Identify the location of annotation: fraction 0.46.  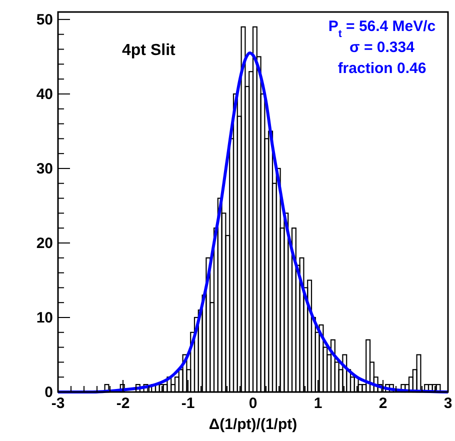
(382, 68).